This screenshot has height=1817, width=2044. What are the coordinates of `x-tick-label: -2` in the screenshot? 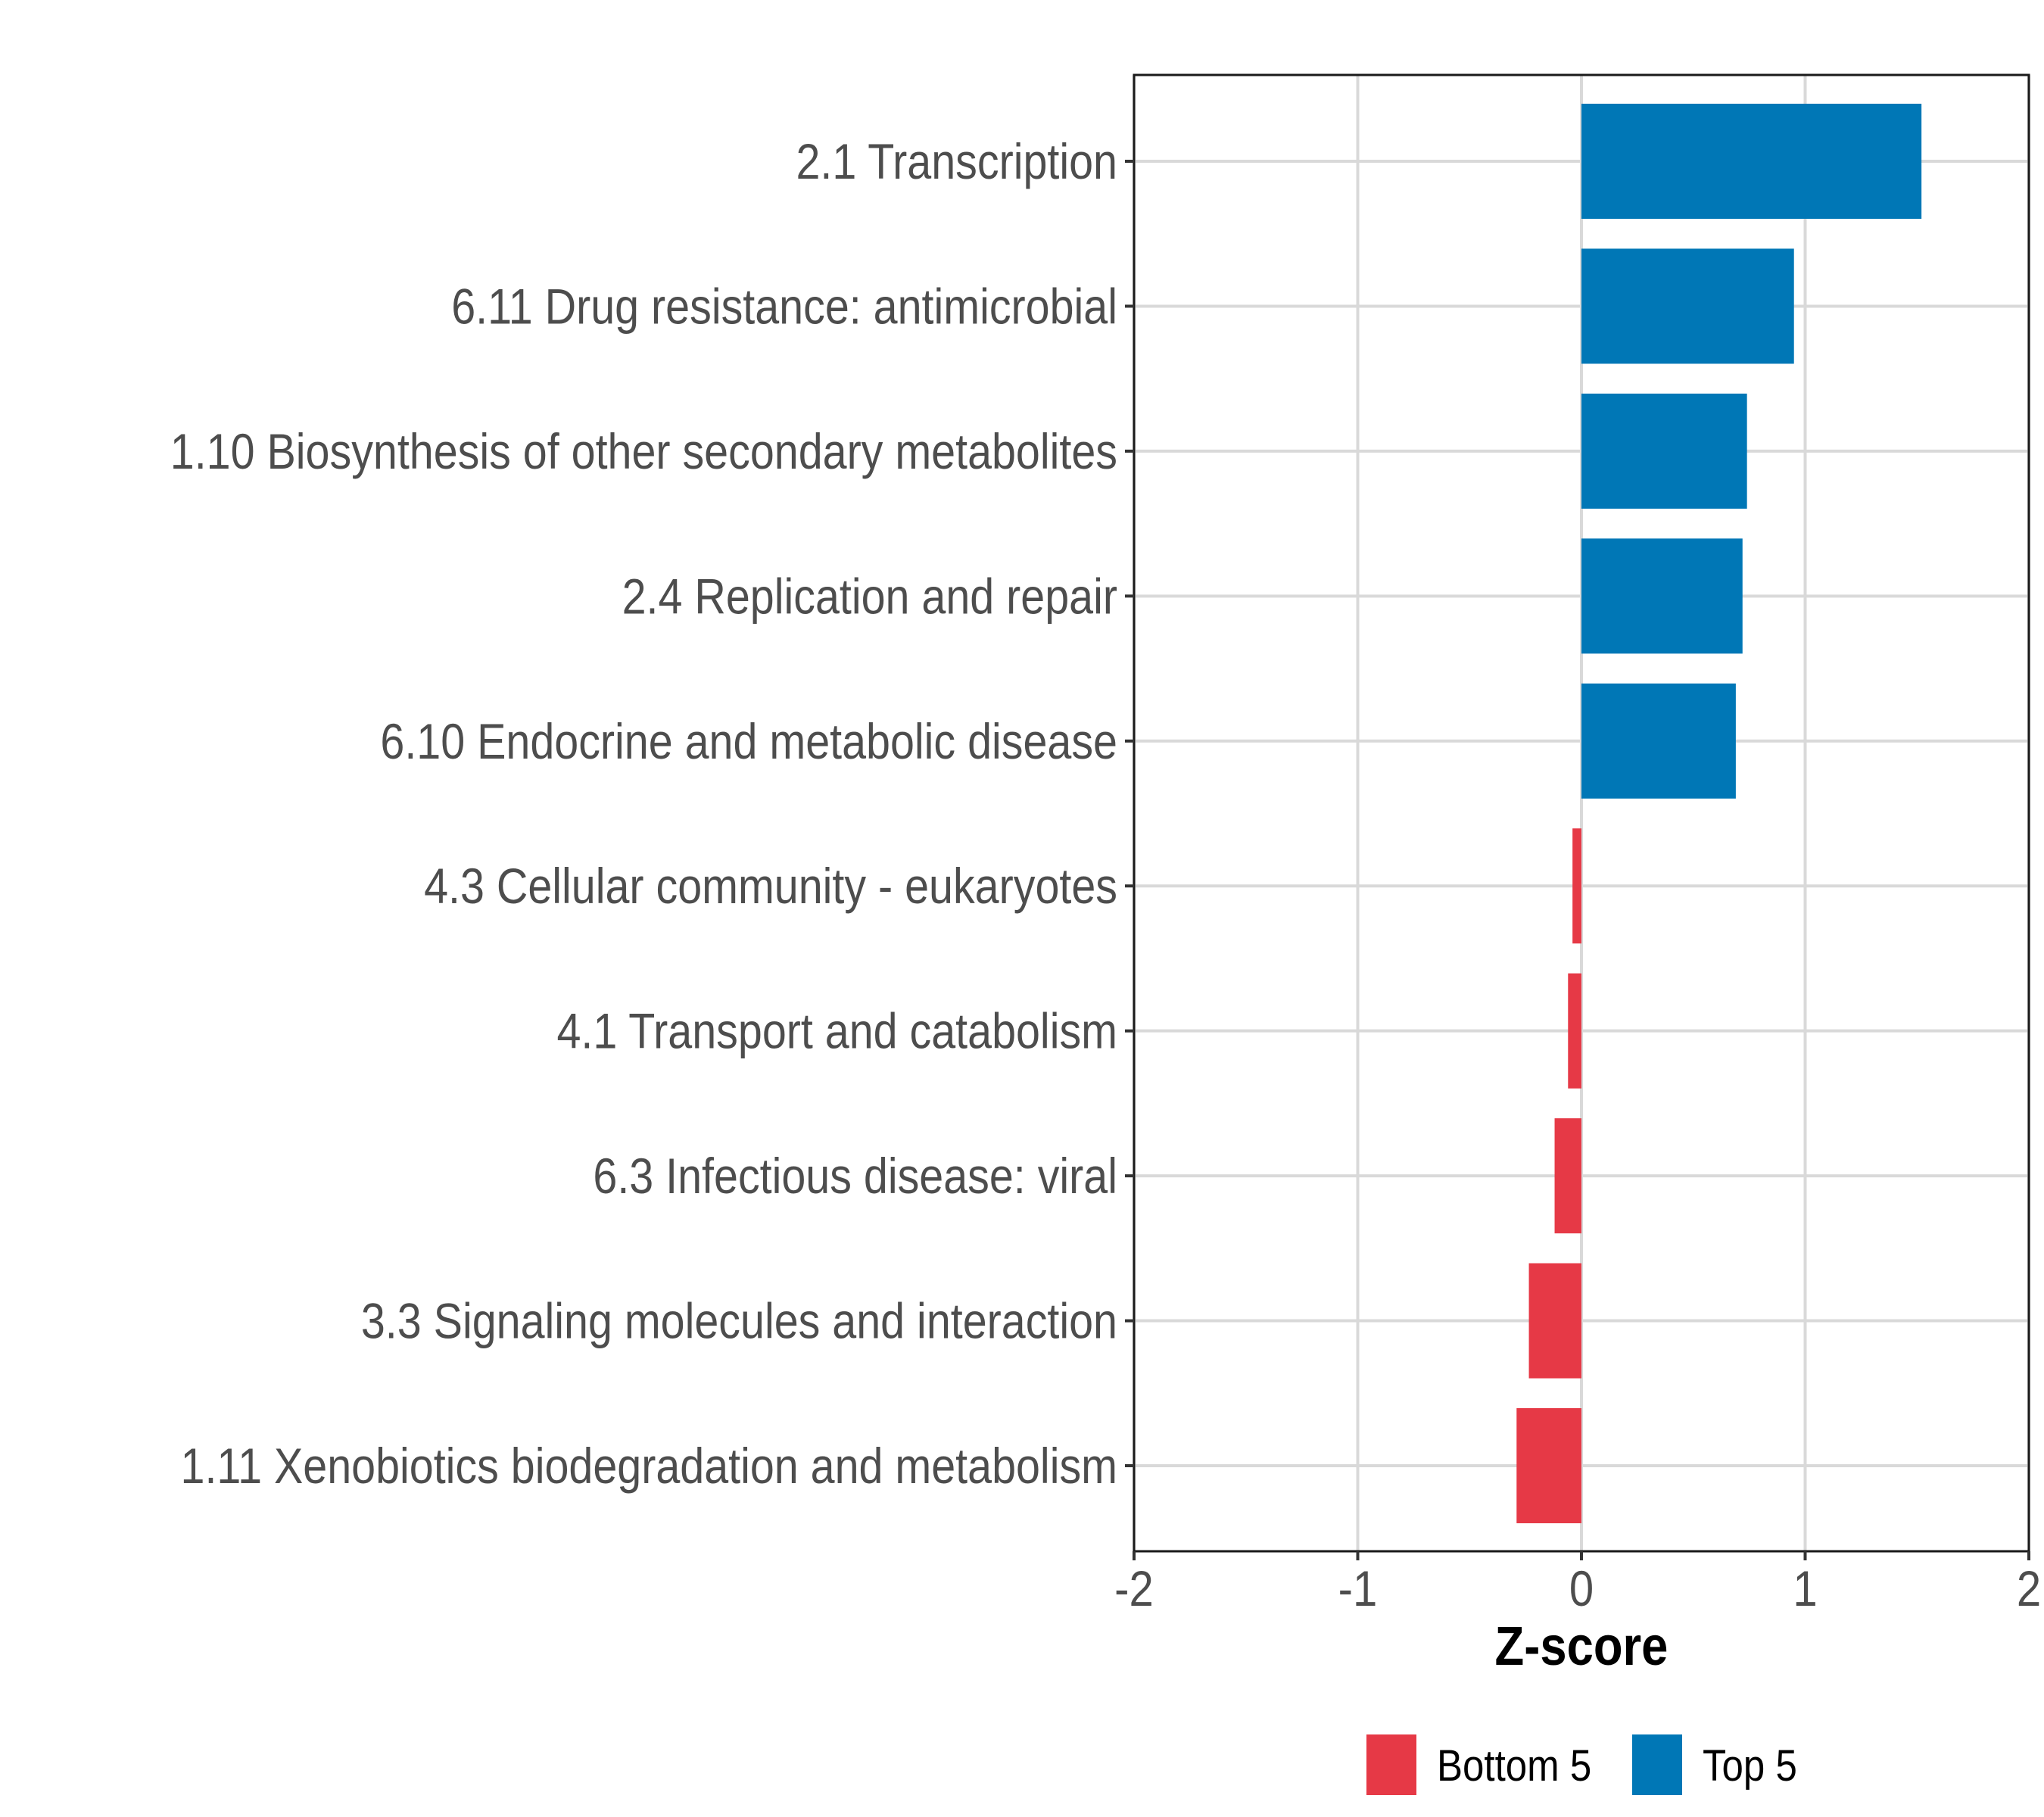 It's located at (1134, 1588).